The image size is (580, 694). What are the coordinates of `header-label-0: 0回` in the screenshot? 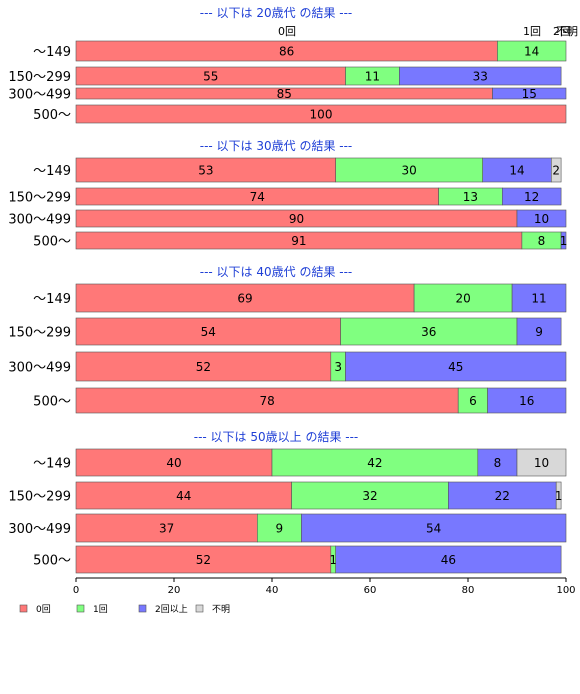 It's located at (287, 31).